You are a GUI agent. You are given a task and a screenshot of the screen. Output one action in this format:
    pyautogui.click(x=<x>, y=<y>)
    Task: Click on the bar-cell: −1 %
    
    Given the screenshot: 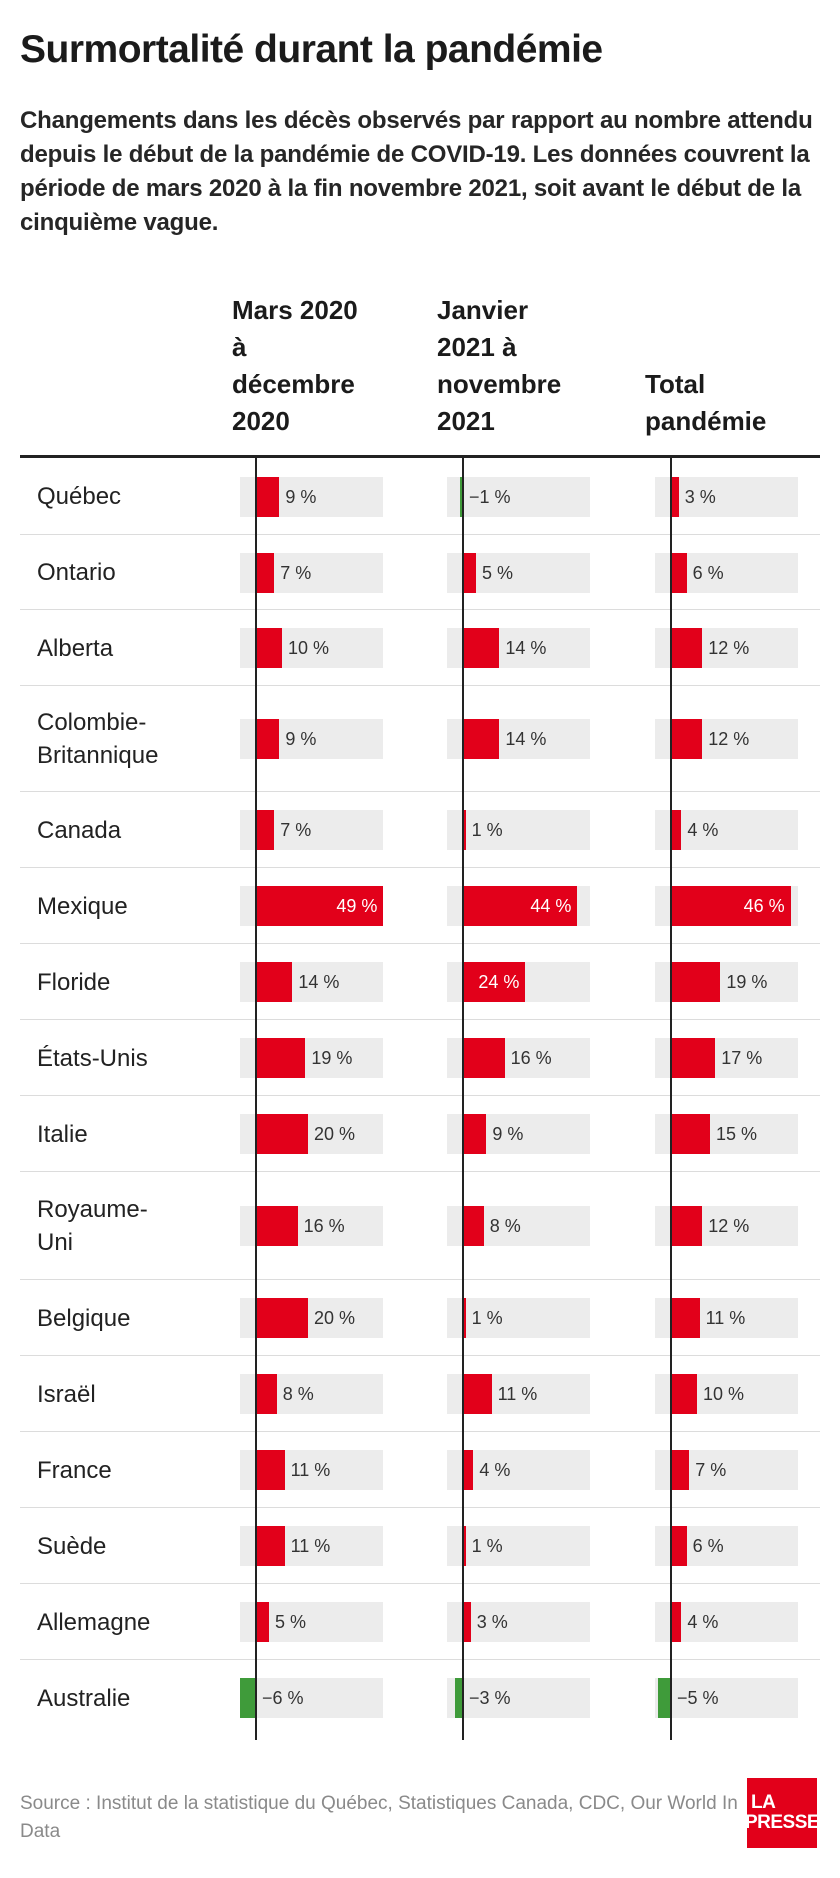 What is the action you would take?
    pyautogui.click(x=518, y=497)
    